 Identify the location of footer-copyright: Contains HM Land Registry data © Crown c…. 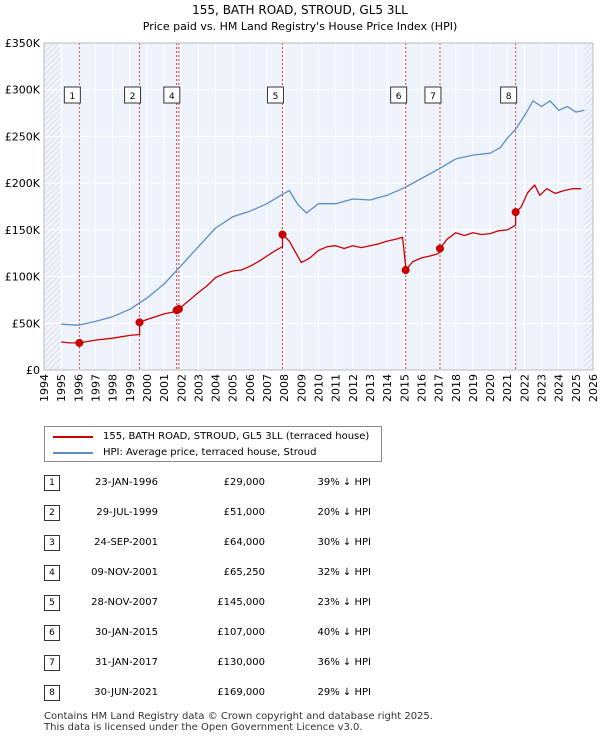
(238, 716).